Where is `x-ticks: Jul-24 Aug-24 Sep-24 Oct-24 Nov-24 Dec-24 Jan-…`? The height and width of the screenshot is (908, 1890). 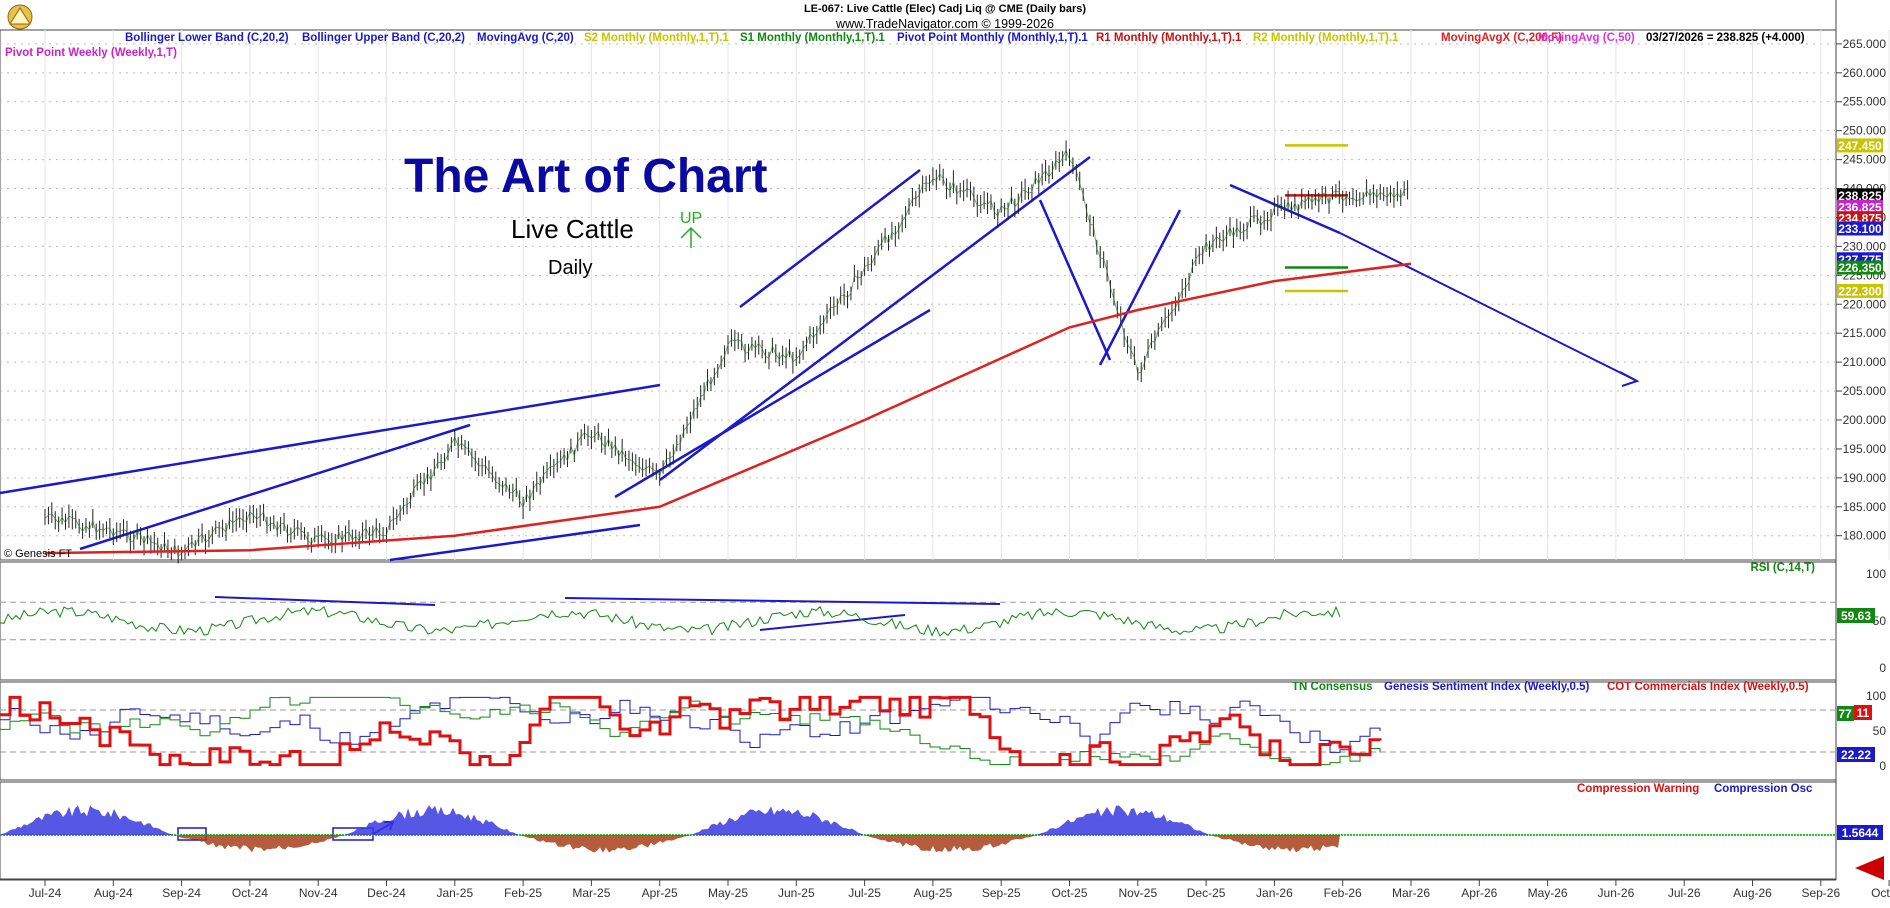 x-ticks: Jul-24 Aug-24 Sep-24 Oct-24 Nov-24 Dec-24 Jan-… is located at coordinates (959, 890).